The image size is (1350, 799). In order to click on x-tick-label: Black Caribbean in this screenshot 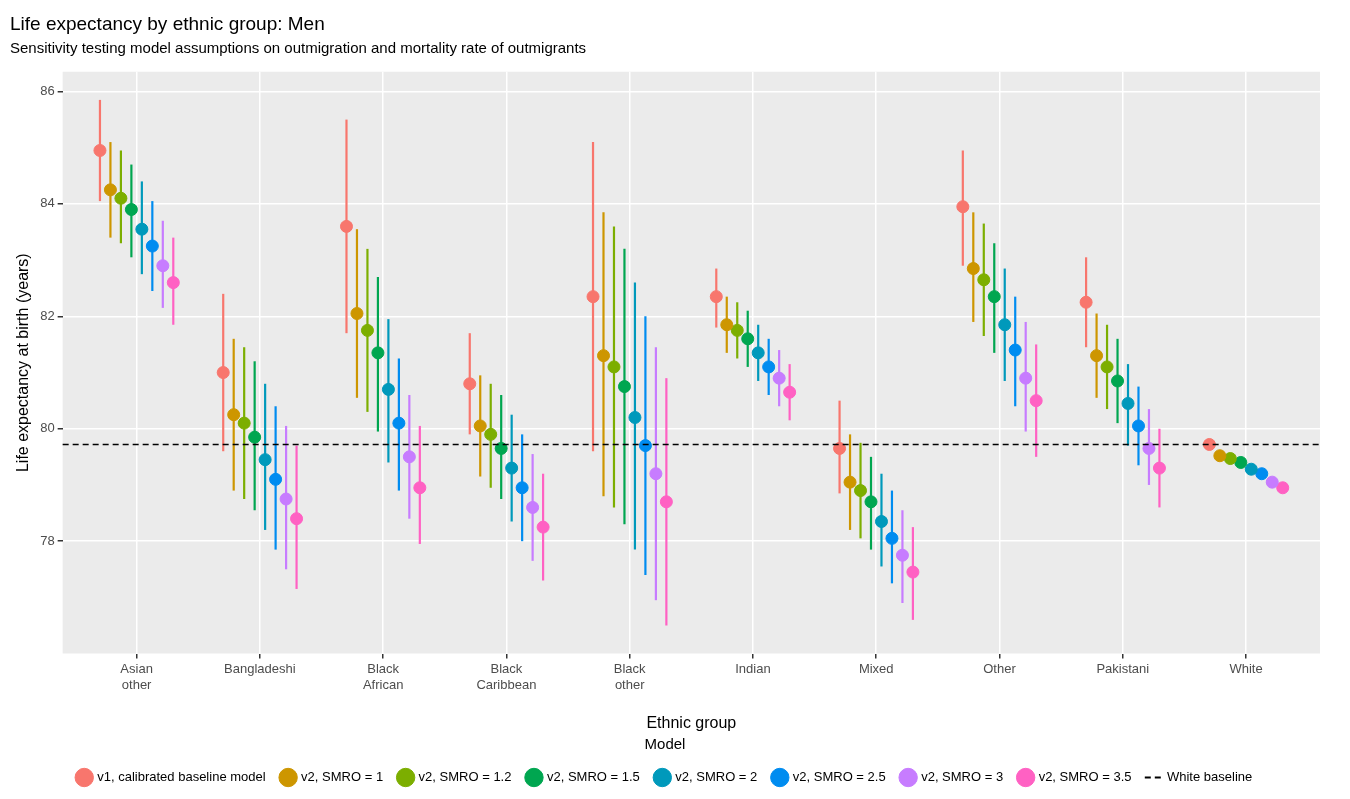, I will do `click(506, 676)`.